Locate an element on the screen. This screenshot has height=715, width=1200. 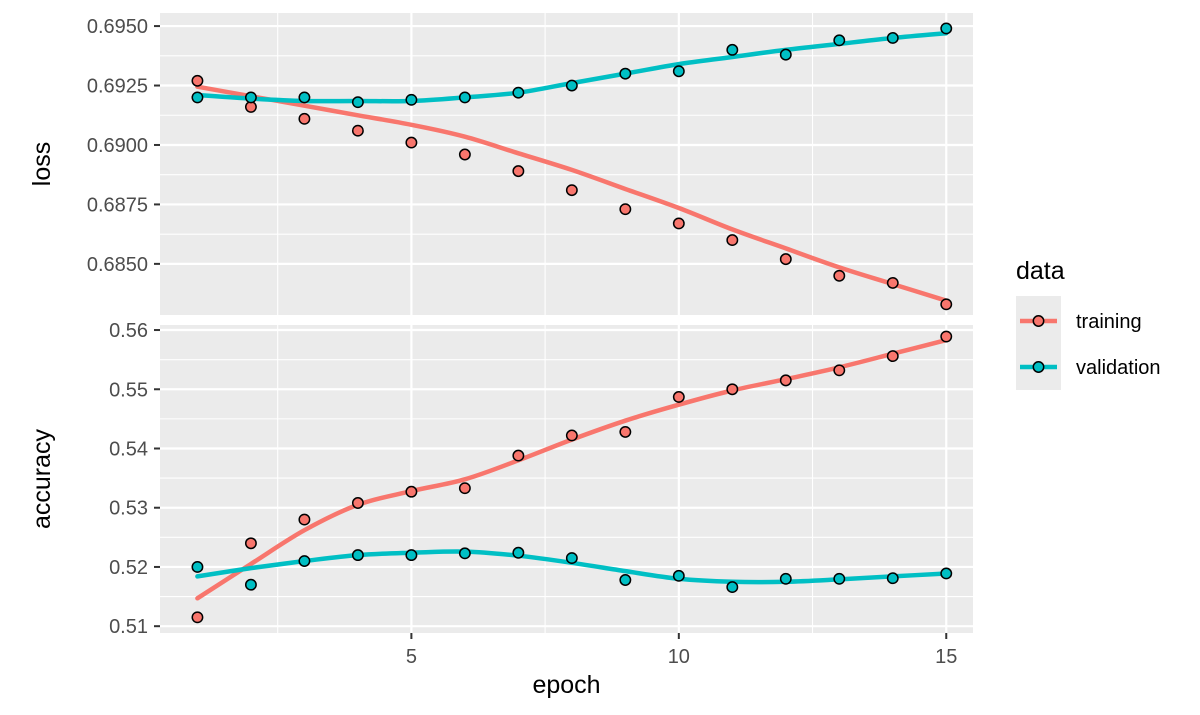
legend: data training validation is located at coordinates (1088, 323).